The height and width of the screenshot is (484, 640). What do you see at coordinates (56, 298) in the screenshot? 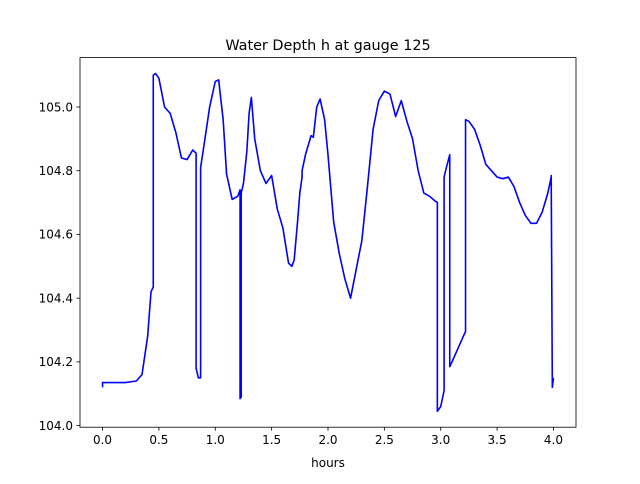
I see `y-tick-label: 104.4` at bounding box center [56, 298].